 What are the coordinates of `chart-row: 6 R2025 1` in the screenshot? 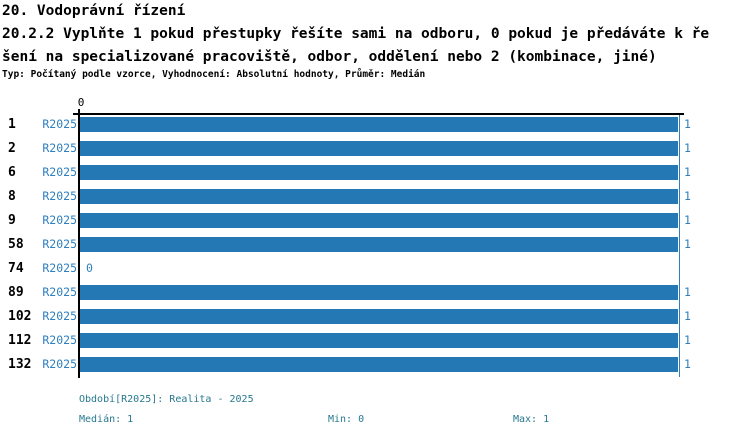 It's located at (375, 172).